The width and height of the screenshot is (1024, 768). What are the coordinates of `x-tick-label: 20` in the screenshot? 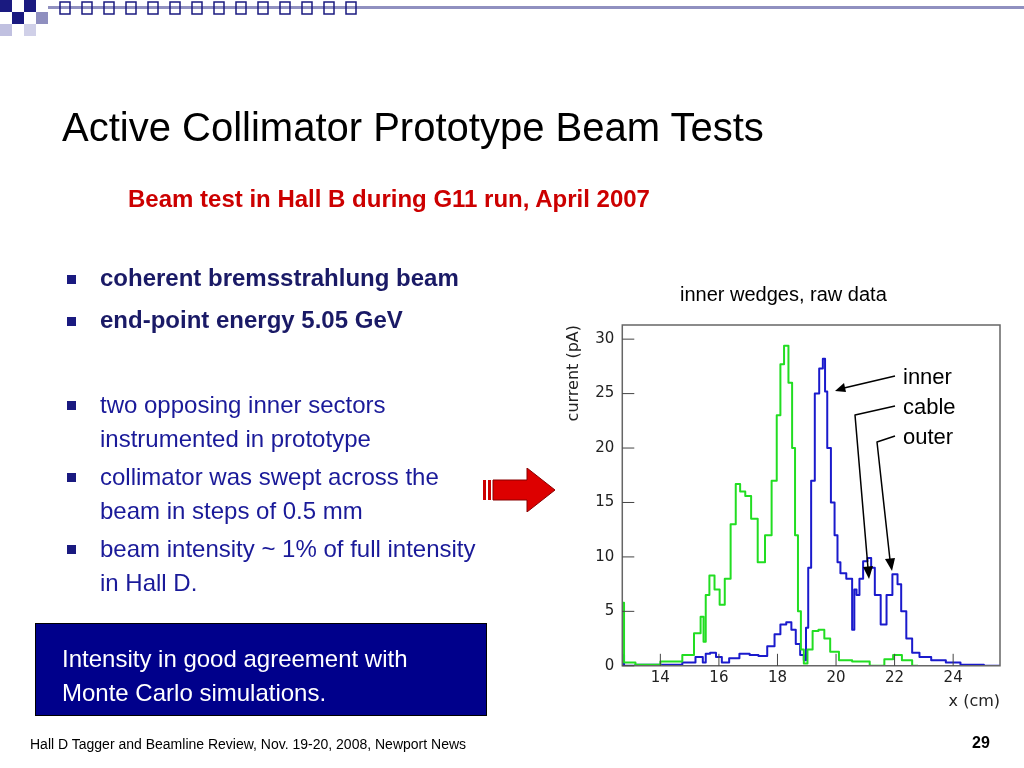 It's located at (836, 676).